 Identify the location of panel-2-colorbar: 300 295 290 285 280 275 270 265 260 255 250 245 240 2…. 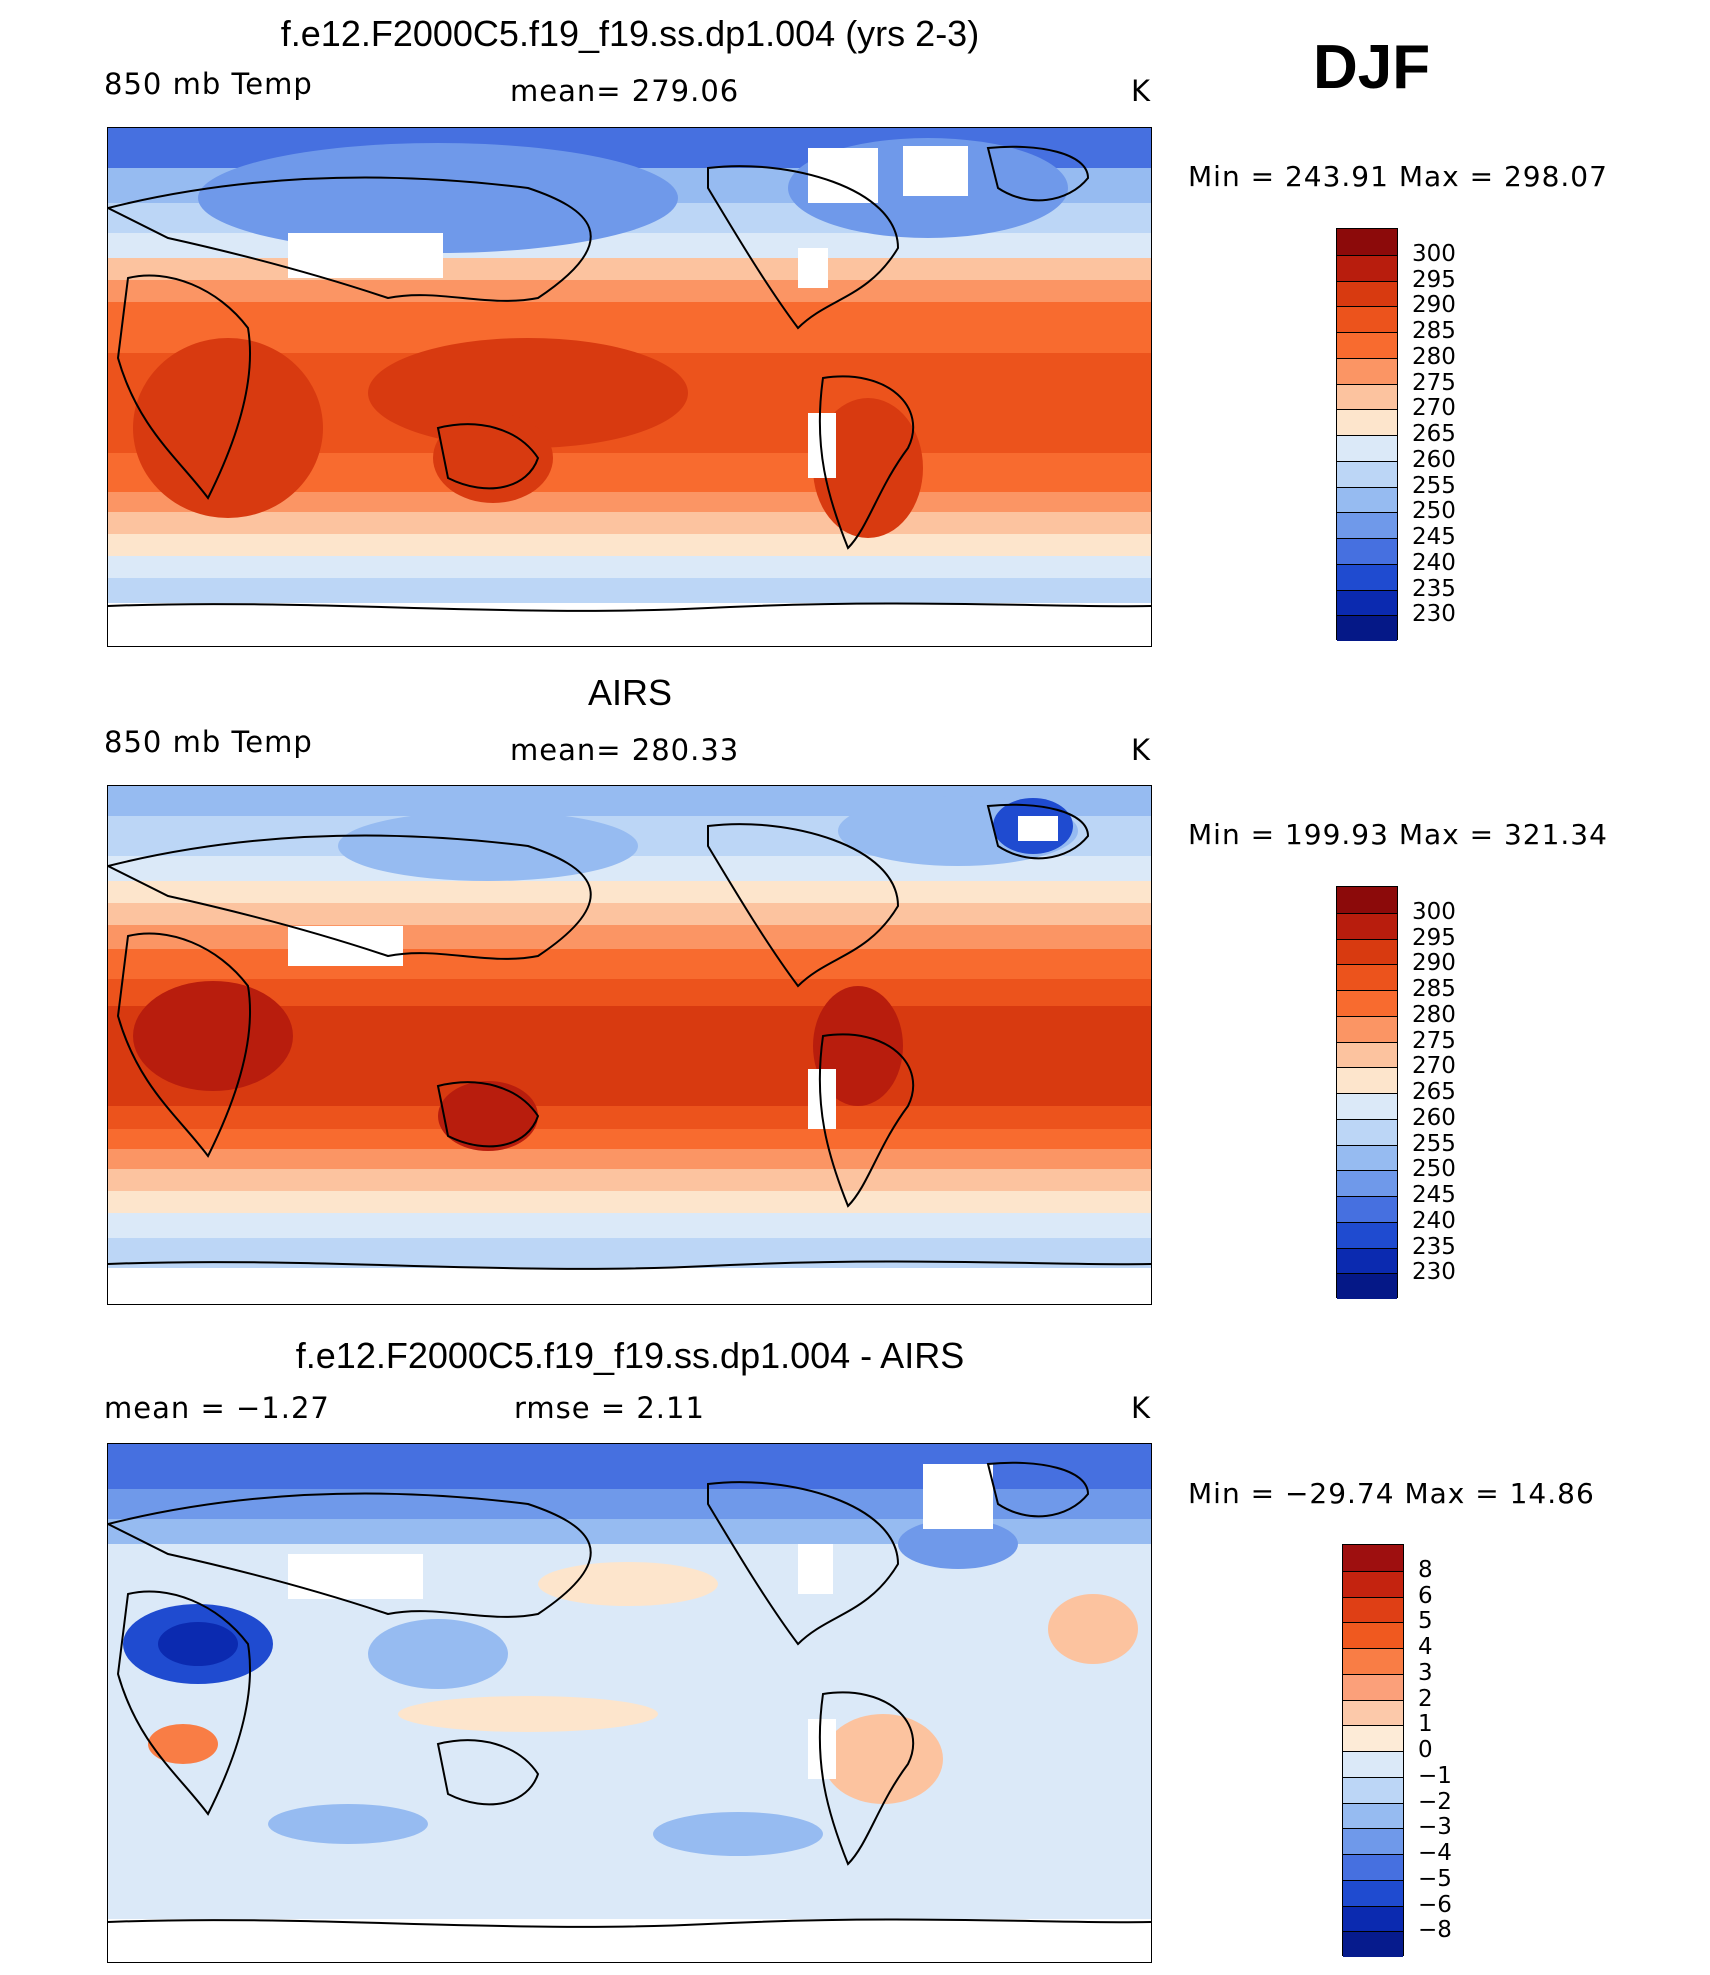
(1396, 1092).